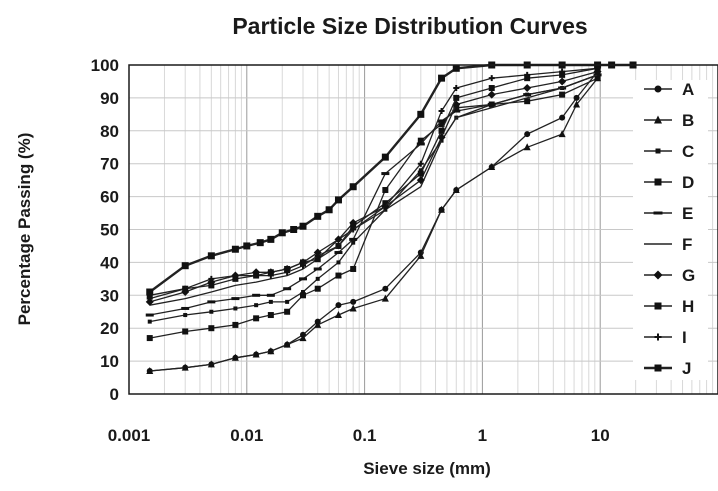 The width and height of the screenshot is (718, 491). I want to click on legend-label: C, so click(688, 151).